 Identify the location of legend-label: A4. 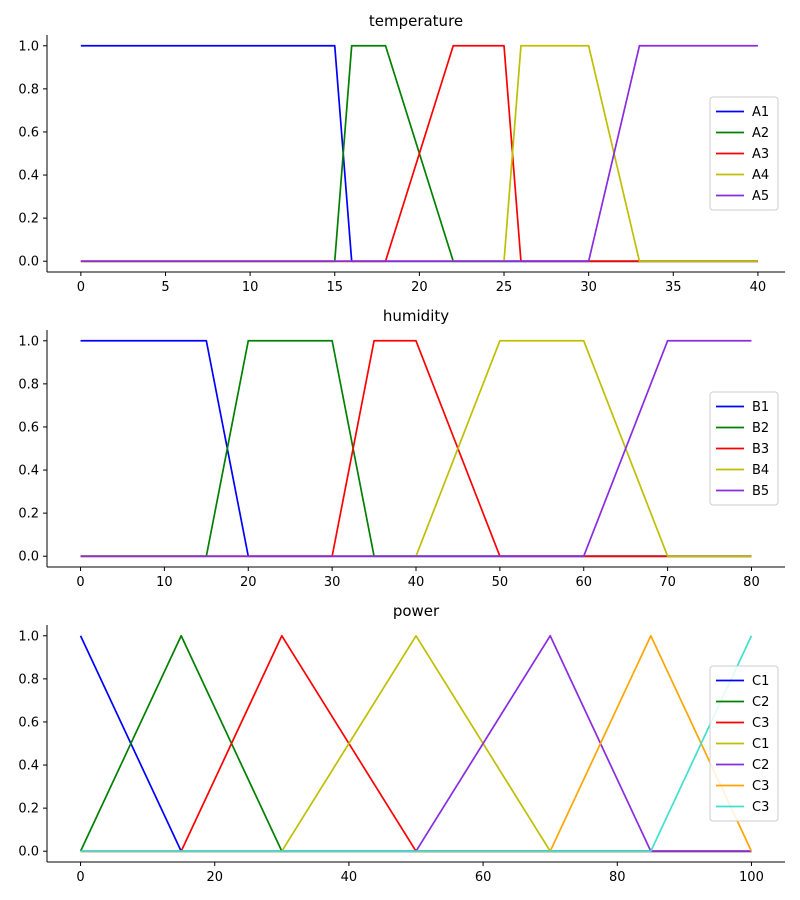
(760, 175).